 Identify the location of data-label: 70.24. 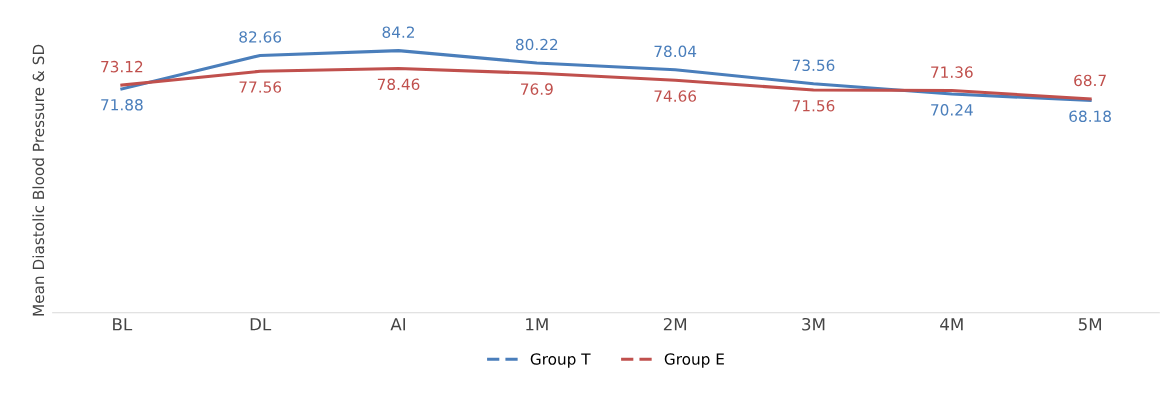
(952, 110).